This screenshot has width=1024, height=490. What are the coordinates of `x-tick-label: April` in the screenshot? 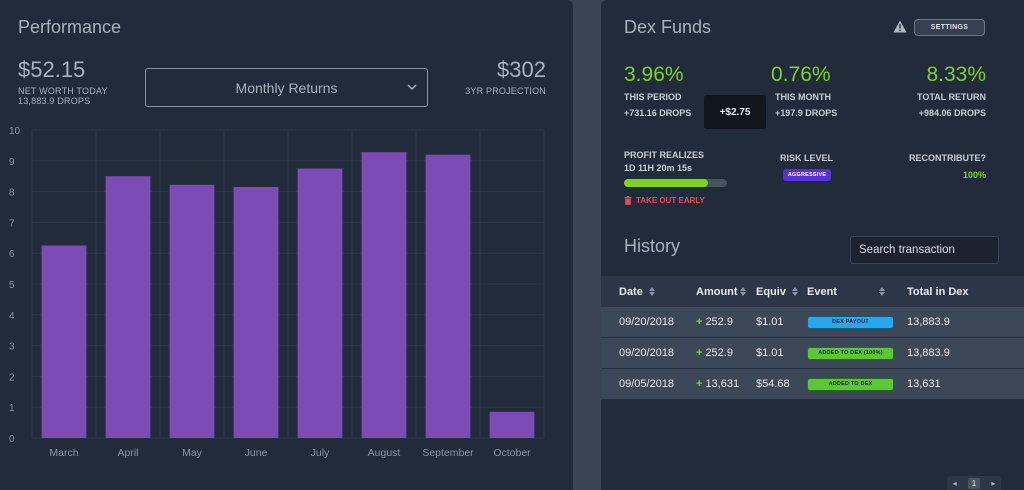 It's located at (127, 453).